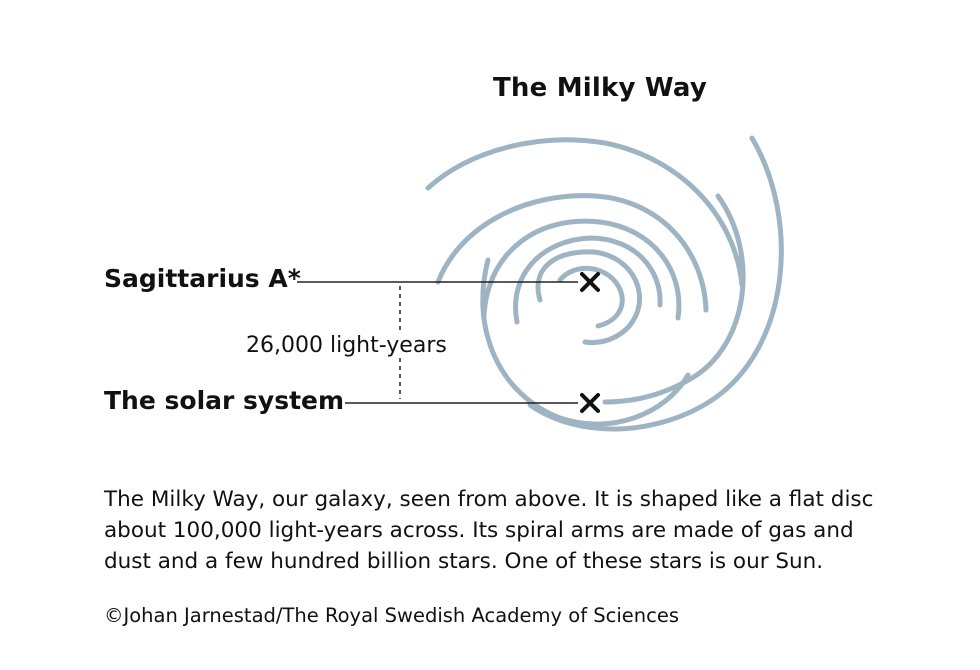 The width and height of the screenshot is (980, 670). I want to click on spiral-arm-second-left, so click(572, 253).